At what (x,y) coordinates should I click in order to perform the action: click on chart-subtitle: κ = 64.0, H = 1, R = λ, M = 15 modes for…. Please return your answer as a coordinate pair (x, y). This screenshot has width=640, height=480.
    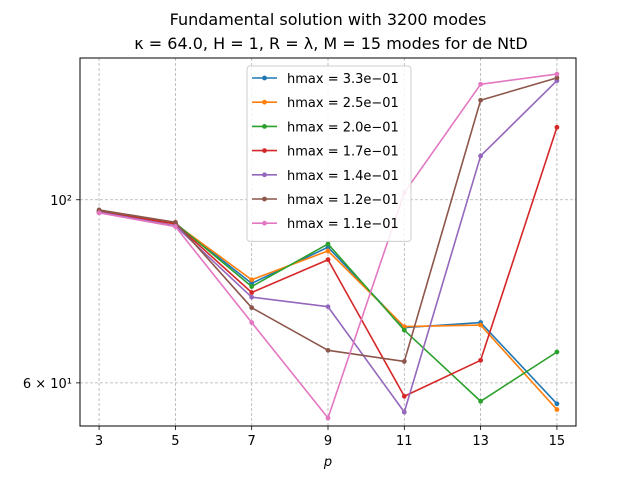
    Looking at the image, I should click on (330, 43).